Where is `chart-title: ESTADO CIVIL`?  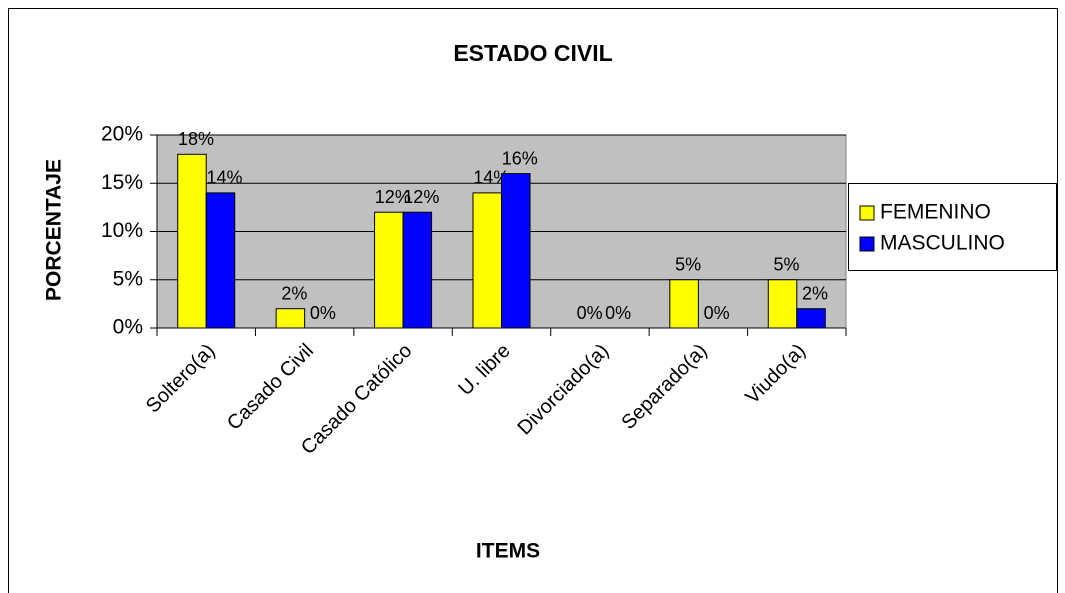
chart-title: ESTADO CIVIL is located at coordinates (532, 53).